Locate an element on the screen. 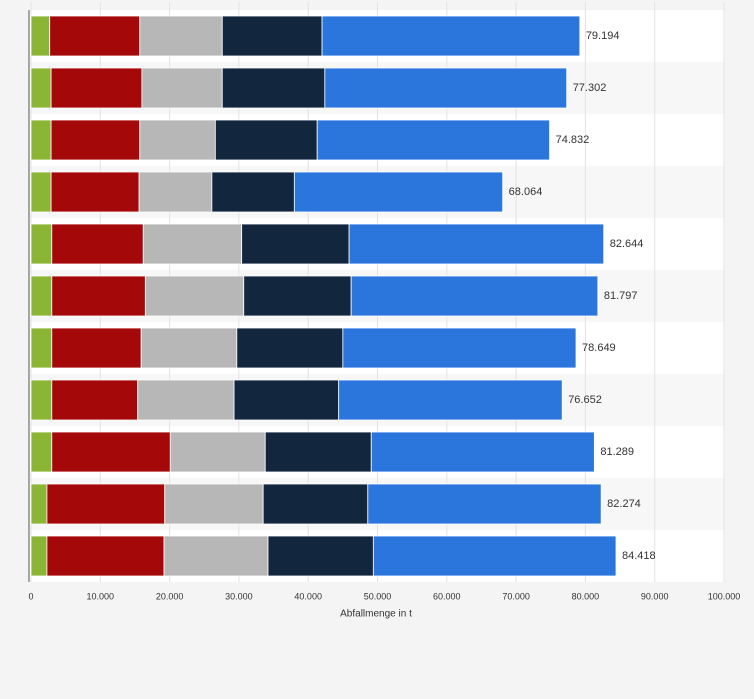 This screenshot has width=754, height=699. x-tick-label: 50.000 is located at coordinates (378, 596).